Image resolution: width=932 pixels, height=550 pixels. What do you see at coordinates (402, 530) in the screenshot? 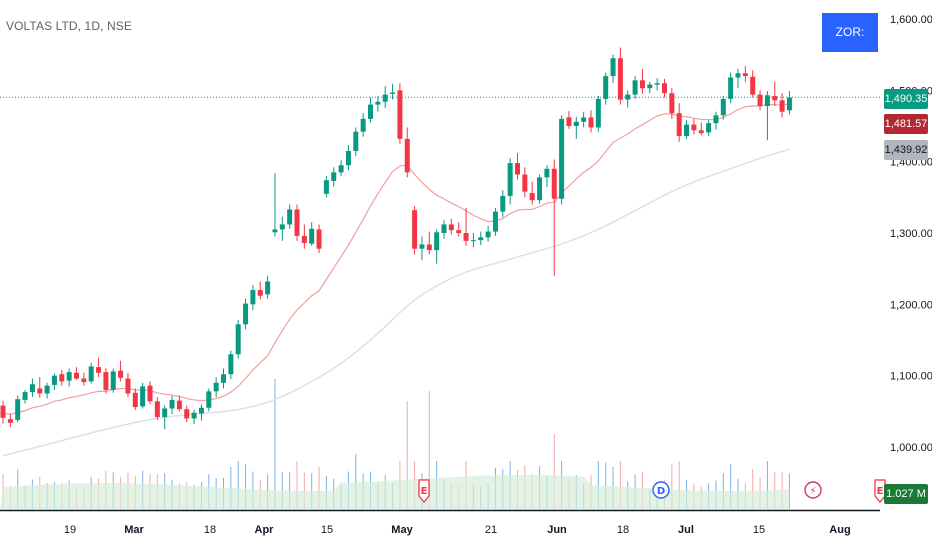
I see `time-tick-label: May` at bounding box center [402, 530].